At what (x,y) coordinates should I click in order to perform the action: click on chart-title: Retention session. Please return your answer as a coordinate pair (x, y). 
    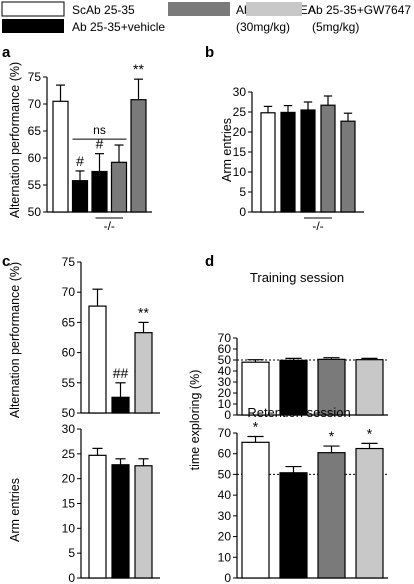
    Looking at the image, I should click on (298, 412).